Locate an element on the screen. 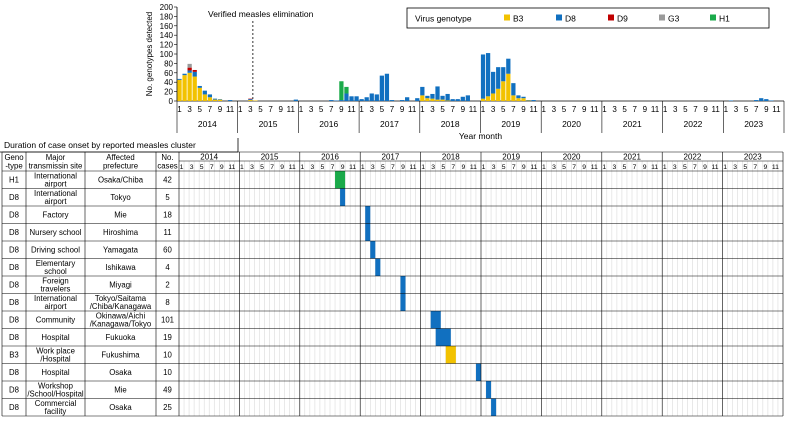  annotation-label: Verified measles elimination is located at coordinates (261, 14).